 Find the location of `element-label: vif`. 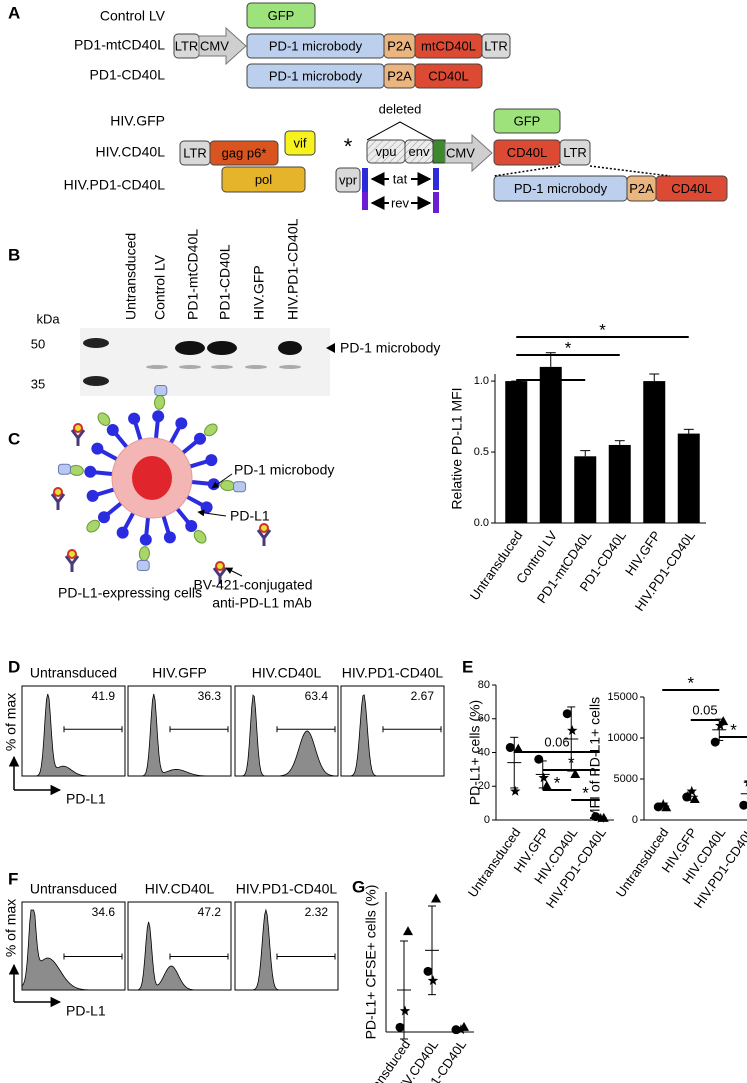

element-label: vif is located at coordinates (300, 142).